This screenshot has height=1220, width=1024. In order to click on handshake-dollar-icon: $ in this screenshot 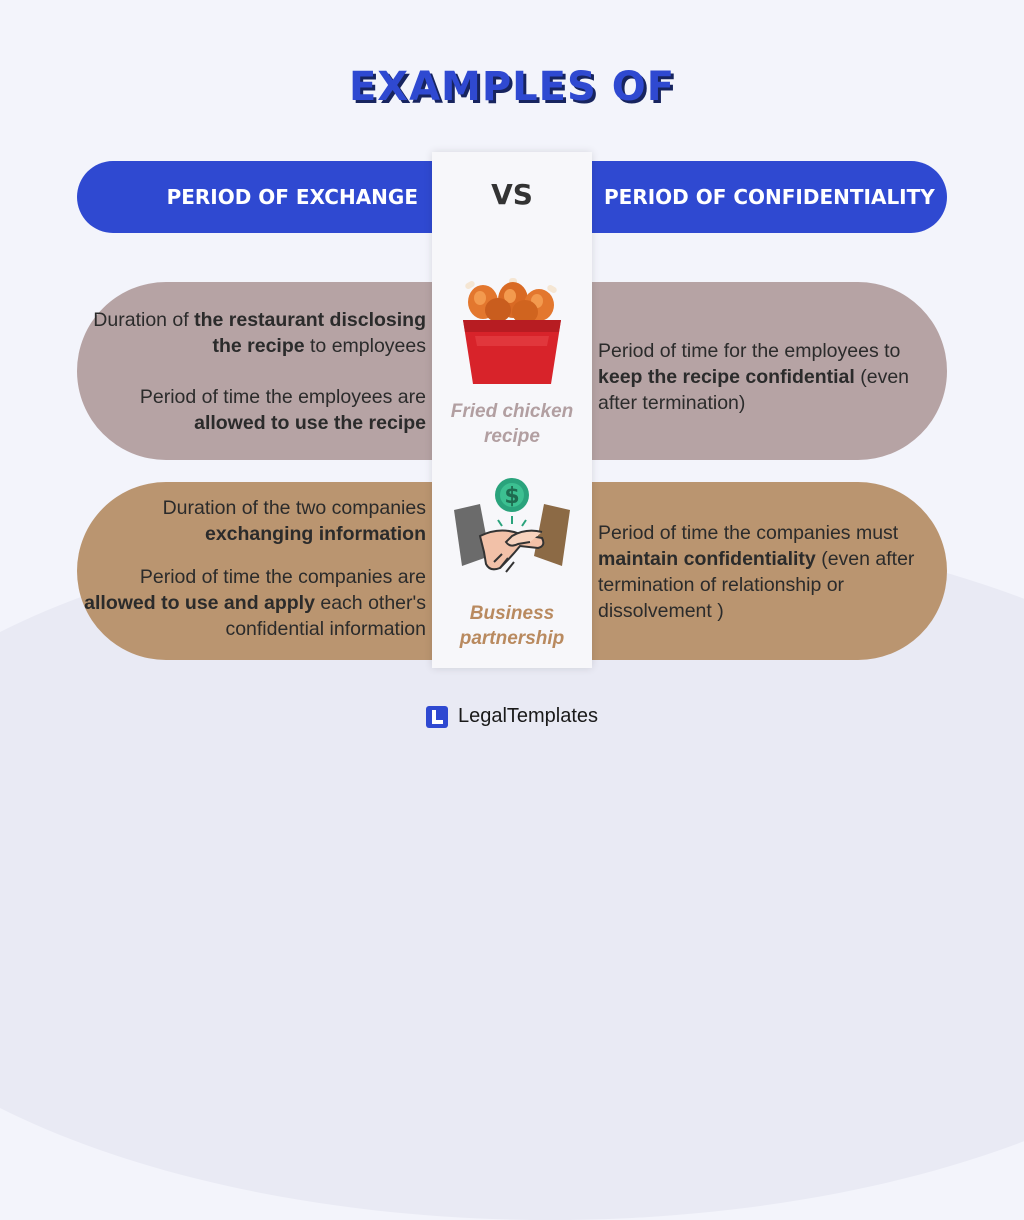, I will do `click(512, 525)`.